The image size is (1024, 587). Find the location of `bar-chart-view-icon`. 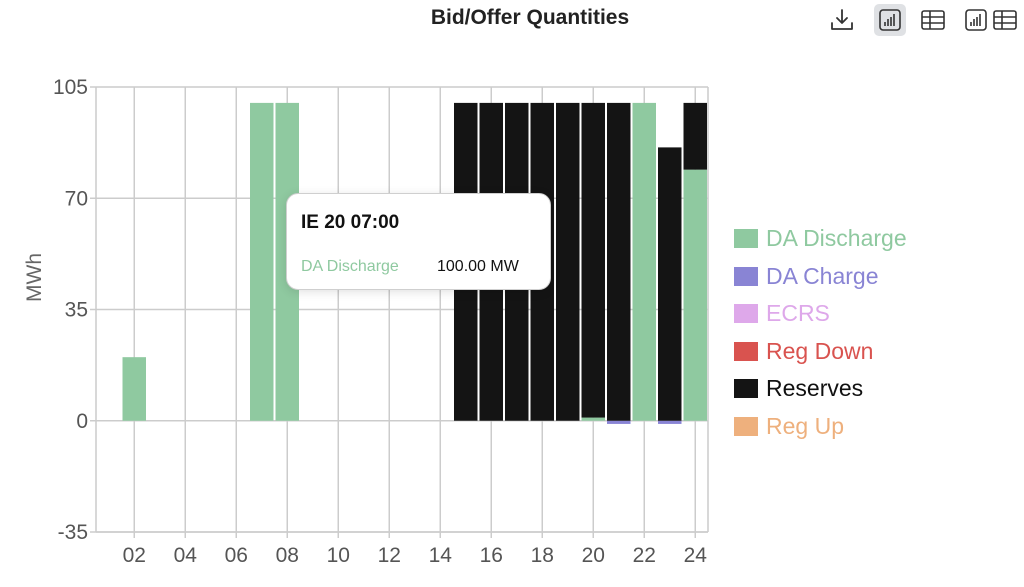

bar-chart-view-icon is located at coordinates (890, 20).